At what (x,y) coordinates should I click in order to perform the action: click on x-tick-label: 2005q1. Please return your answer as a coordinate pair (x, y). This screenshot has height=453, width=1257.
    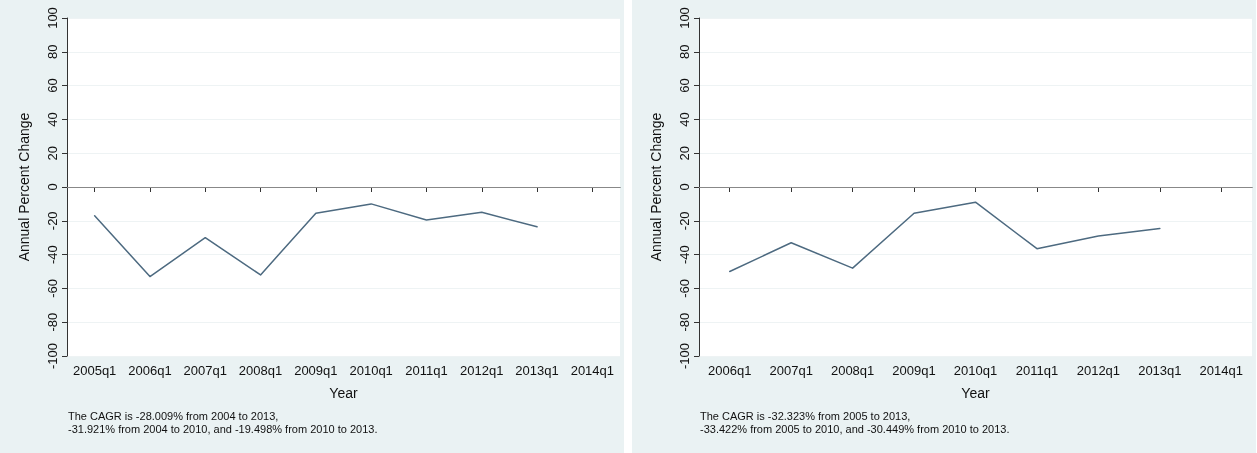
    Looking at the image, I should click on (94, 370).